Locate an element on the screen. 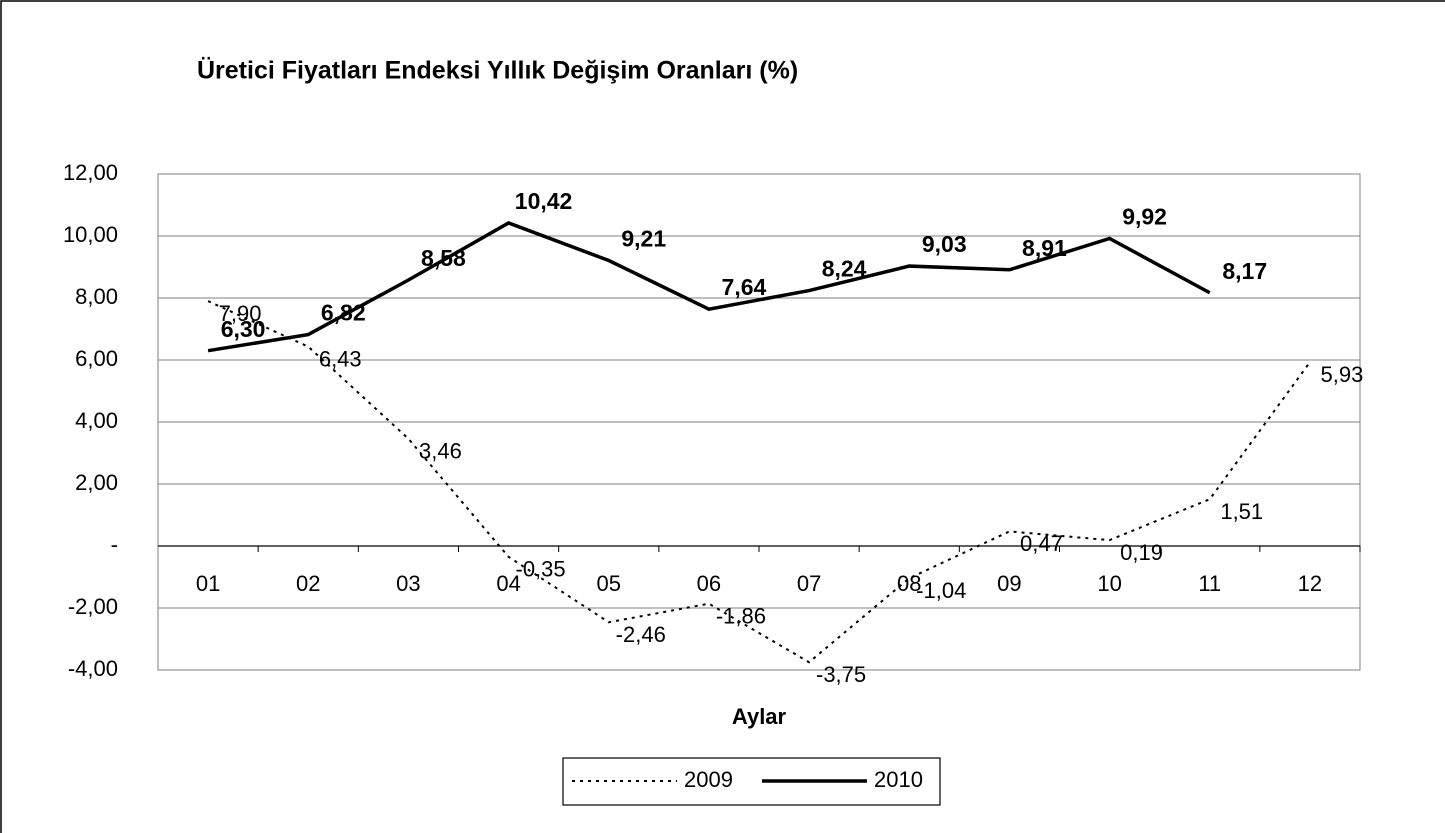  data-label: 6,30 is located at coordinates (243, 329).